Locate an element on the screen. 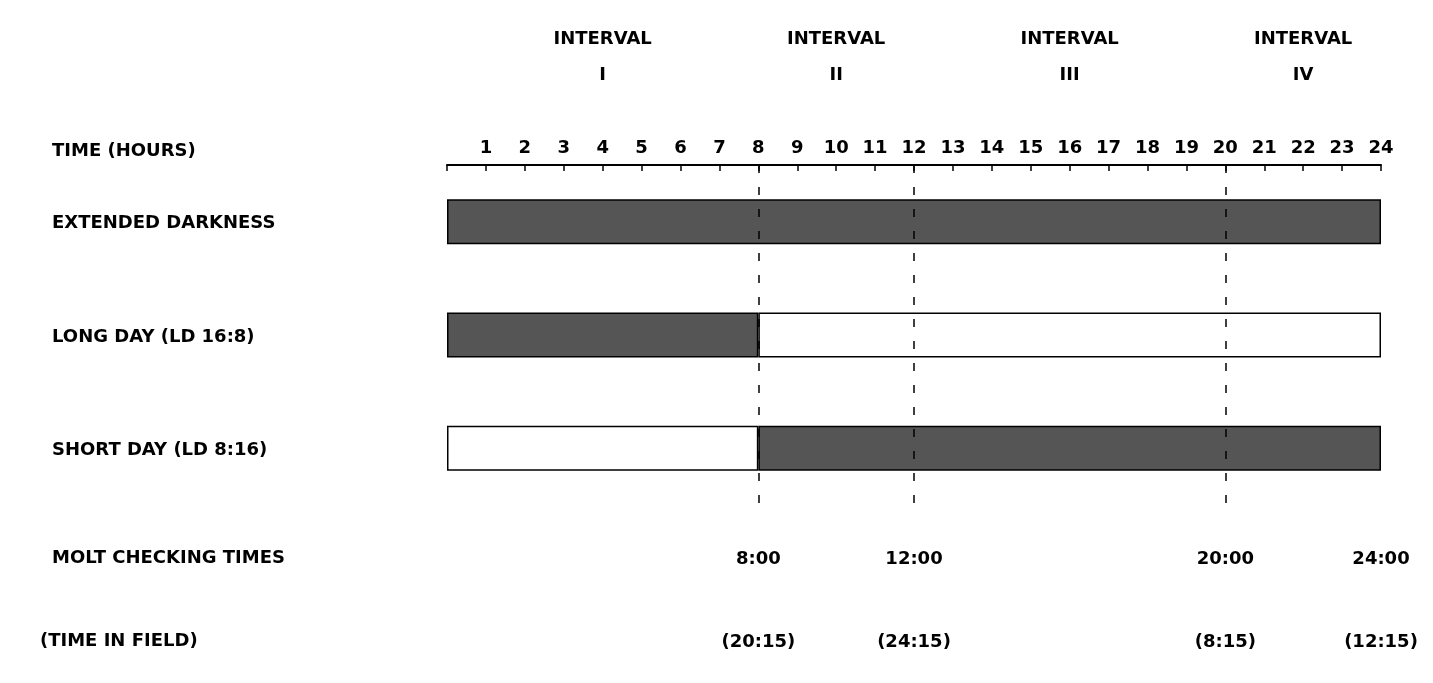 This screenshot has width=1433, height=683. text: (TIME IN FIELD) is located at coordinates (119, 639).